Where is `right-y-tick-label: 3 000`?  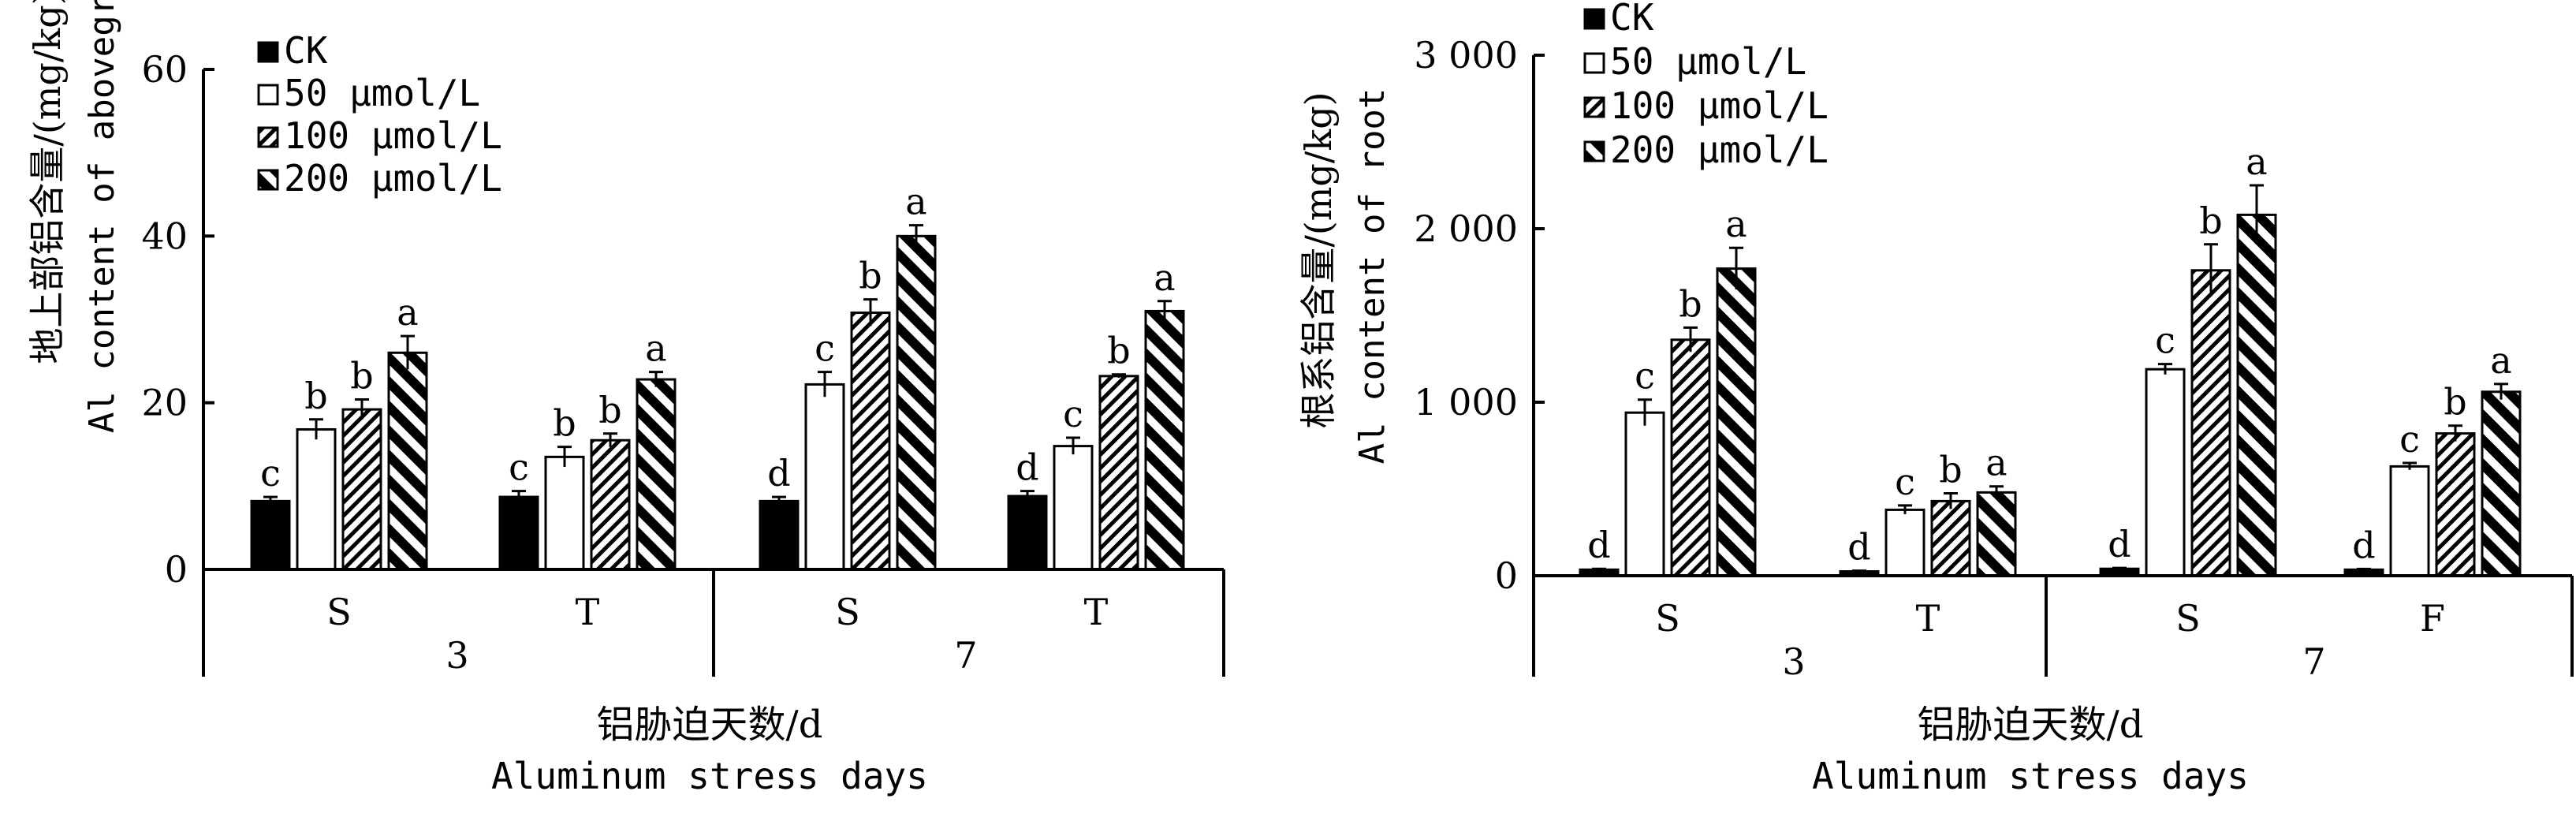
right-y-tick-label: 3 000 is located at coordinates (1466, 55).